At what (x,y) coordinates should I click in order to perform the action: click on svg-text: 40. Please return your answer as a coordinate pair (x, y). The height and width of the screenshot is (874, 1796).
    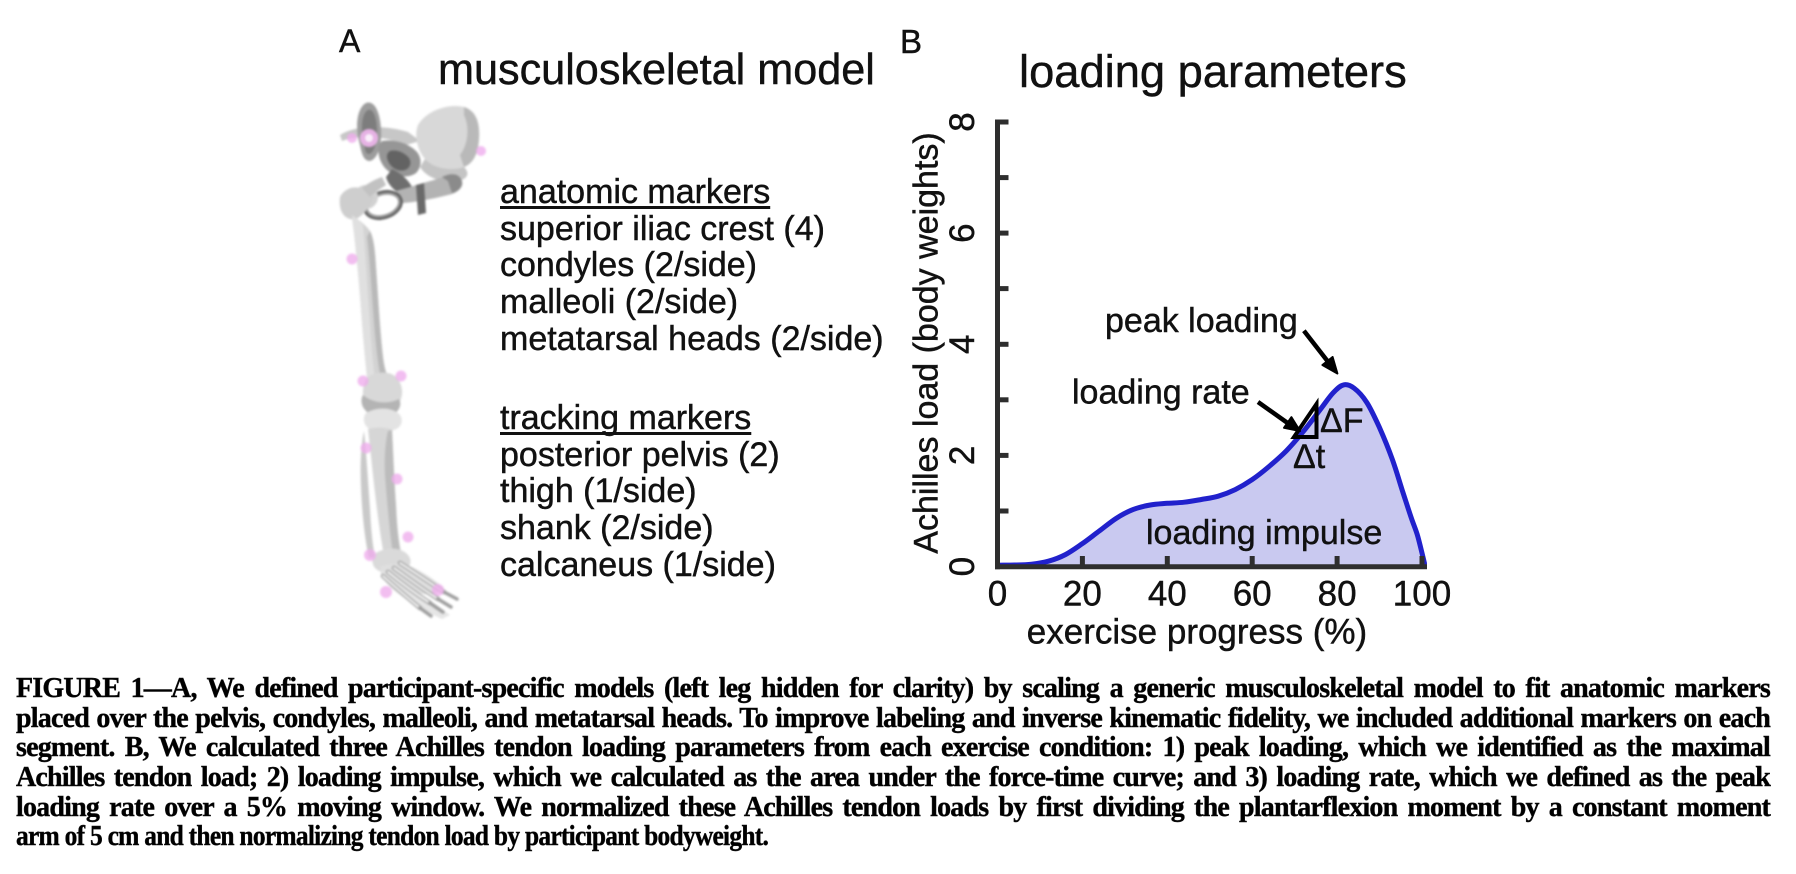
    Looking at the image, I should click on (1167, 594).